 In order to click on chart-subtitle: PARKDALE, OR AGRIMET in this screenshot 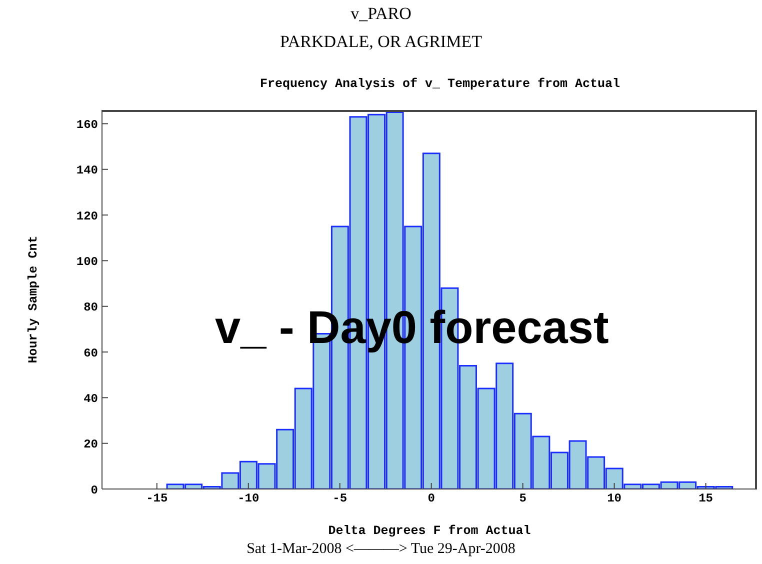, I will do `click(381, 42)`.